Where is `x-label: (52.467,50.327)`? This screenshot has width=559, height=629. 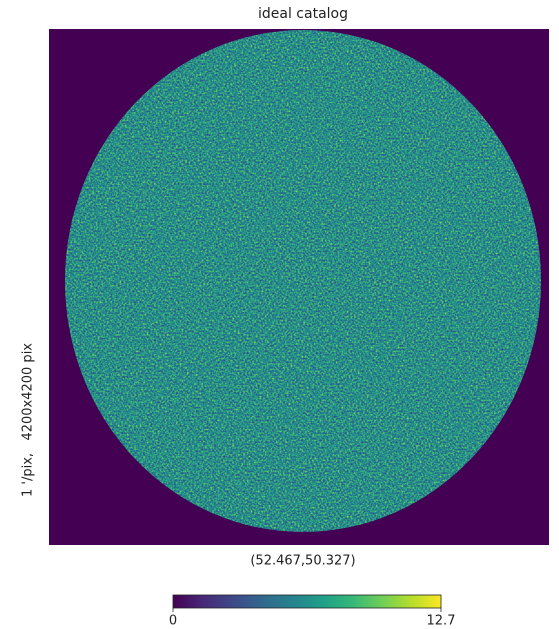
x-label: (52.467,50.327) is located at coordinates (302, 561).